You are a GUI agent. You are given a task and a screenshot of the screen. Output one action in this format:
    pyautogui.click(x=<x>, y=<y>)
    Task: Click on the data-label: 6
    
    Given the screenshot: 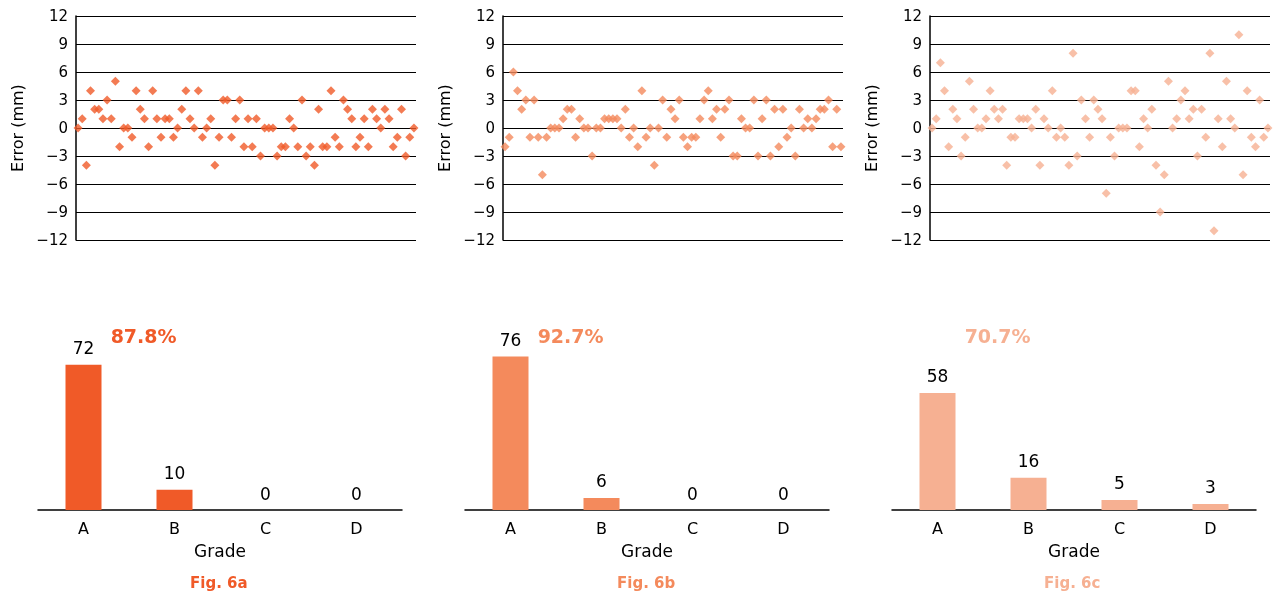 What is the action you would take?
    pyautogui.click(x=601, y=481)
    